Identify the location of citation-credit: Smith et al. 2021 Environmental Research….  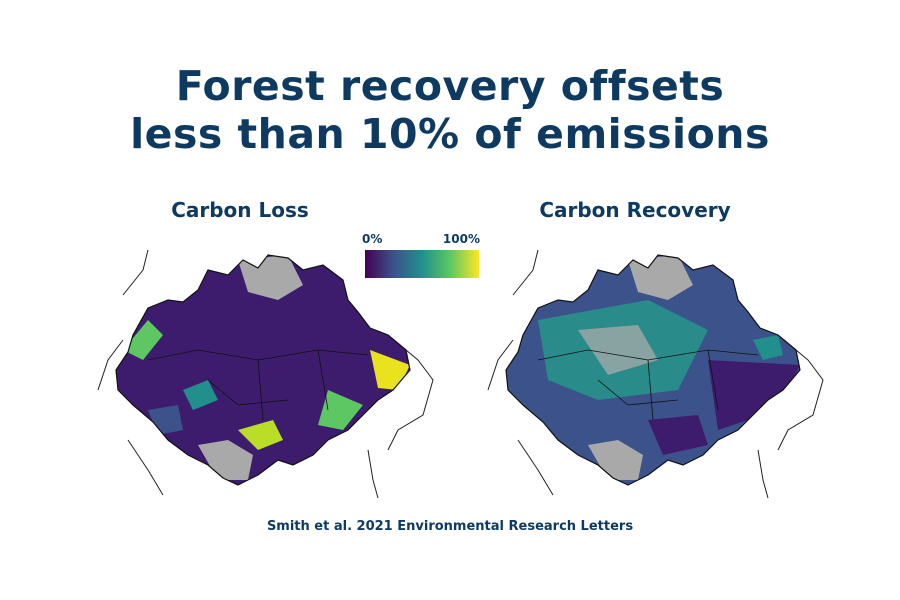
(450, 526).